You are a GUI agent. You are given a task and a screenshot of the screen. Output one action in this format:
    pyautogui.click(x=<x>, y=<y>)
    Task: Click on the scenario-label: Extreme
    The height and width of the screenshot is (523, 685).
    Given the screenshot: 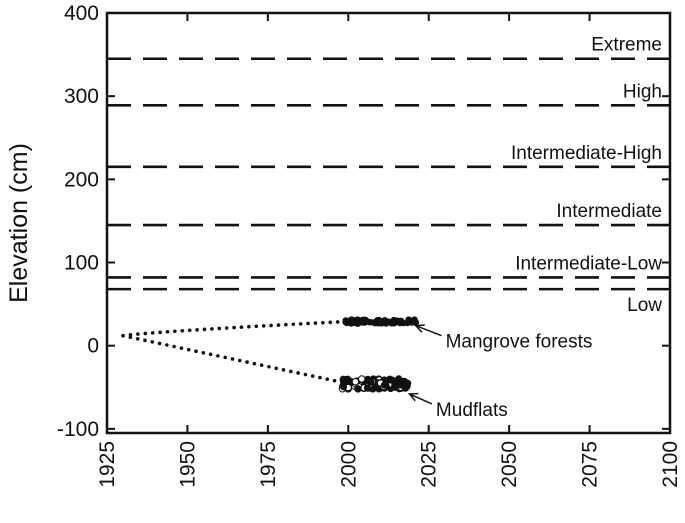 What is the action you would take?
    pyautogui.click(x=626, y=45)
    